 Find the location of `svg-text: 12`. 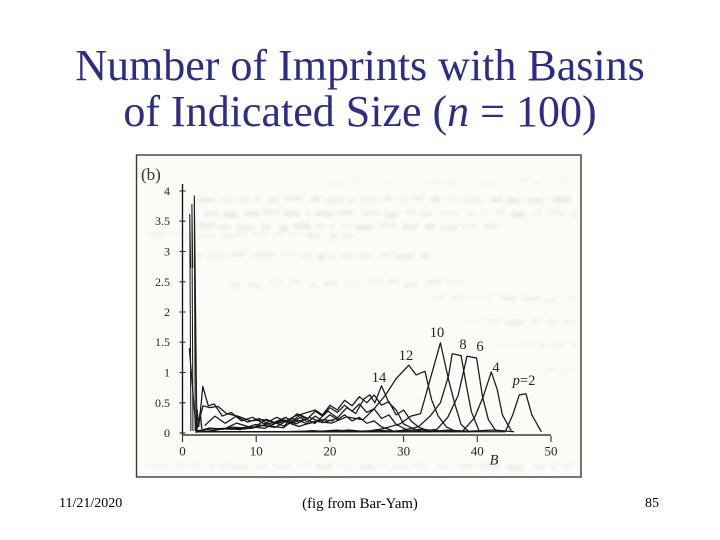

svg-text: 12 is located at coordinates (406, 356).